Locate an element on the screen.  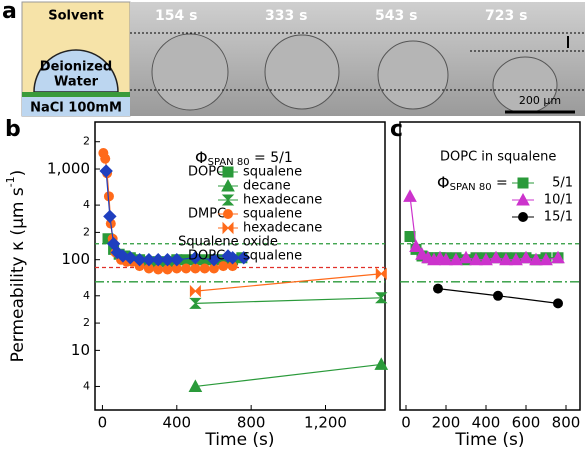
x-tick-label: 200 is located at coordinates (446, 423).